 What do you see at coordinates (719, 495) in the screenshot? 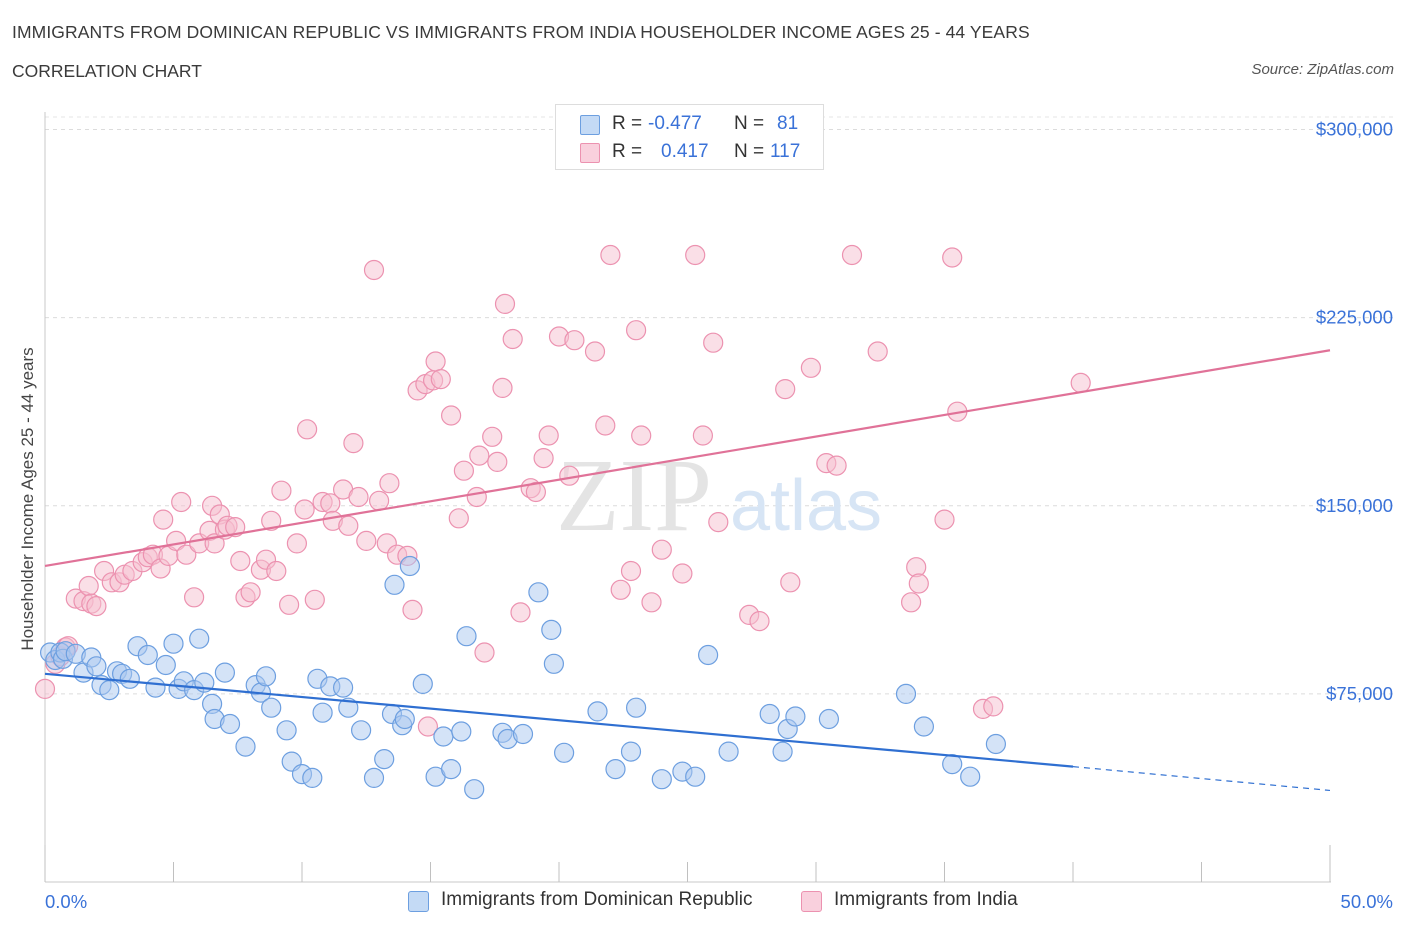
I see `watermark: ZIP atlas` at bounding box center [719, 495].